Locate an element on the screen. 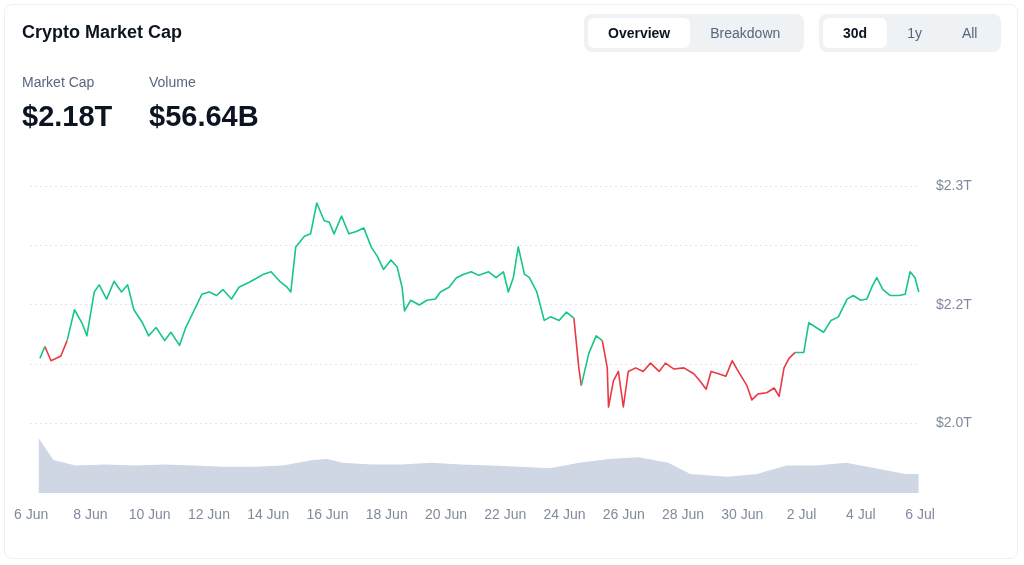 The width and height of the screenshot is (1024, 565). chart-title: Crypto Market Cap is located at coordinates (102, 32).